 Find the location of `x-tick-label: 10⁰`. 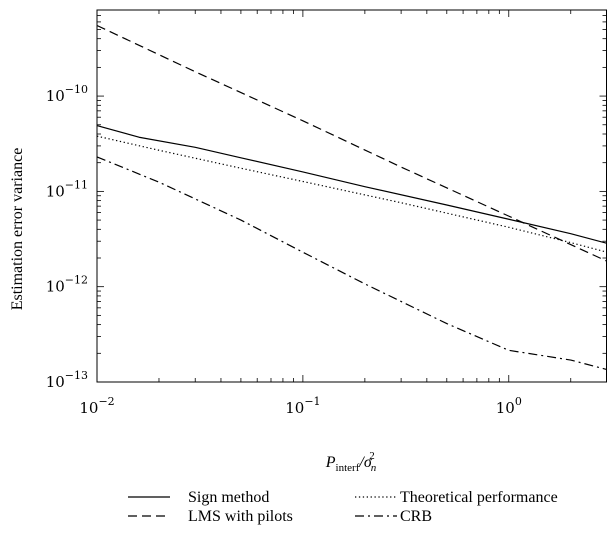

x-tick-label: 10⁰ is located at coordinates (509, 406).